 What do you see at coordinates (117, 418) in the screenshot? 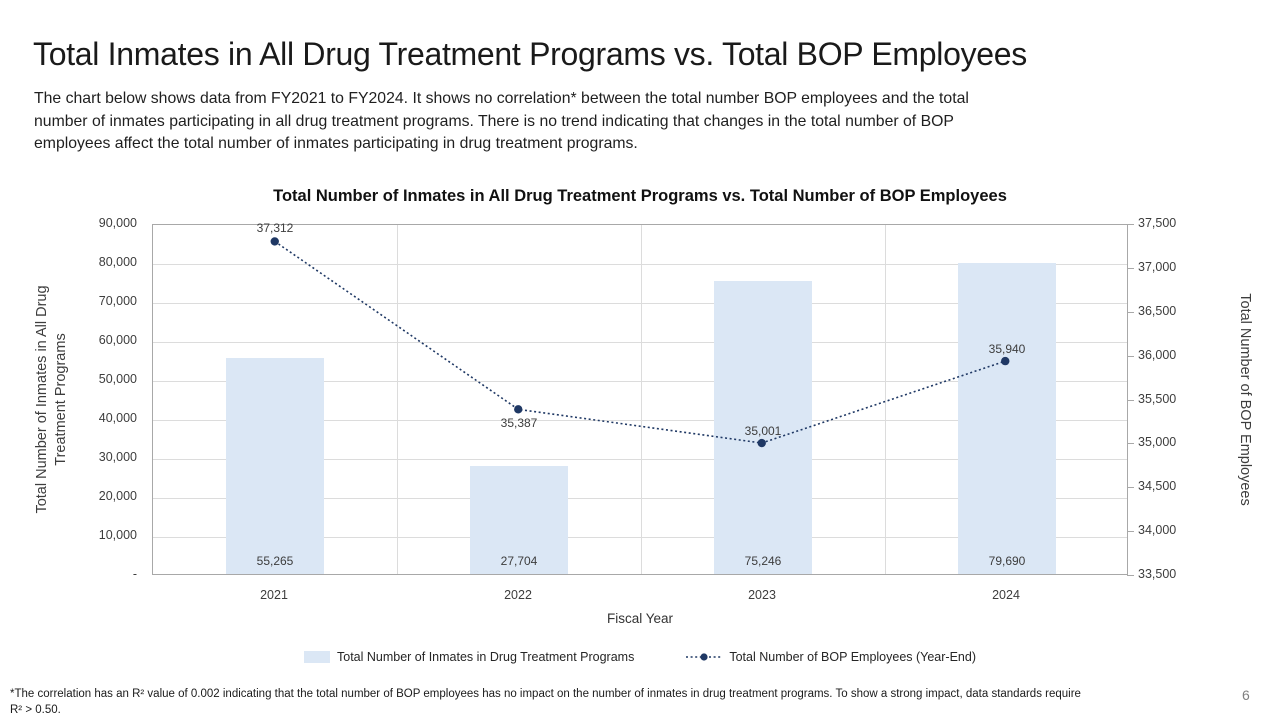
I see `left-axis-tick-label: 40,000` at bounding box center [117, 418].